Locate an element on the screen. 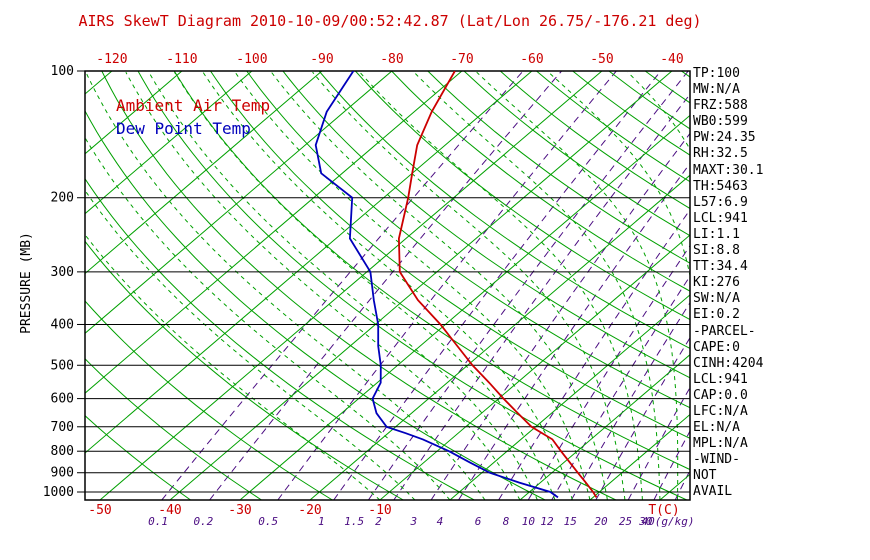 This screenshot has width=870, height=560. stat-line: PW:24.35 is located at coordinates (724, 138).